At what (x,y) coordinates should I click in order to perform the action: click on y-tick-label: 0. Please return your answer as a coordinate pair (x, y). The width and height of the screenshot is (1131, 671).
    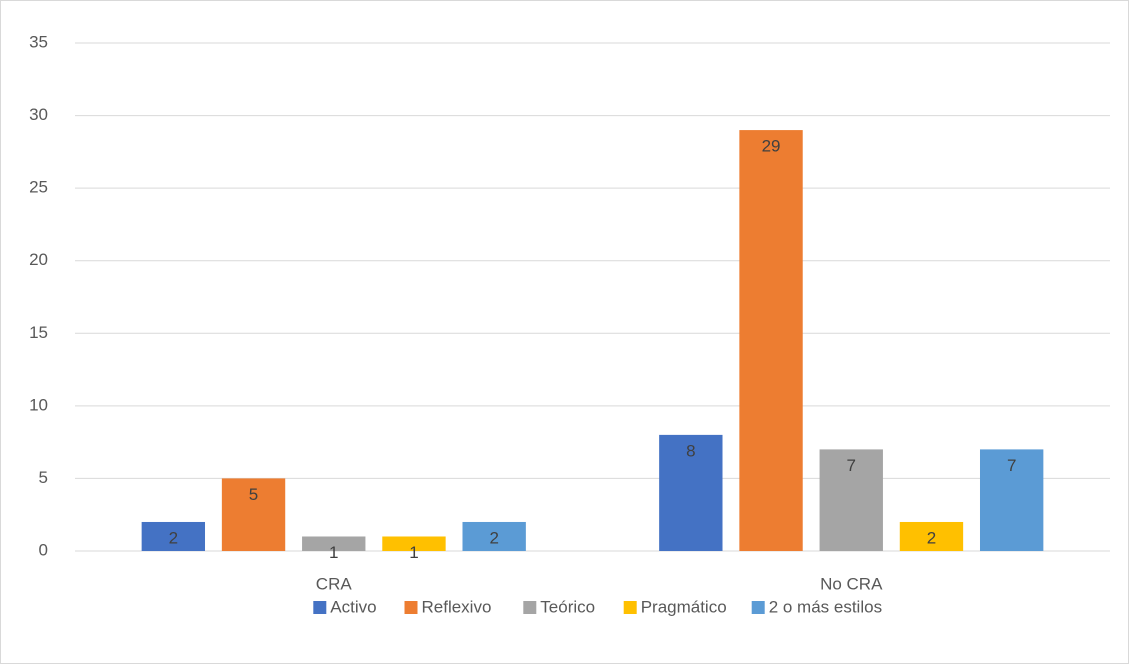
    Looking at the image, I should click on (43, 549).